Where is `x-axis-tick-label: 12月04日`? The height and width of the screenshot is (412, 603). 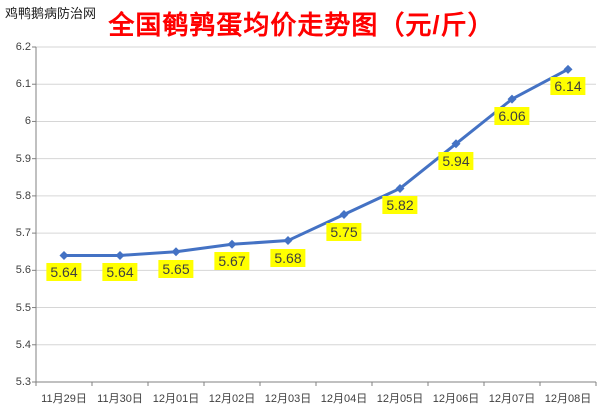 x-axis-tick-label: 12月04日 is located at coordinates (344, 399).